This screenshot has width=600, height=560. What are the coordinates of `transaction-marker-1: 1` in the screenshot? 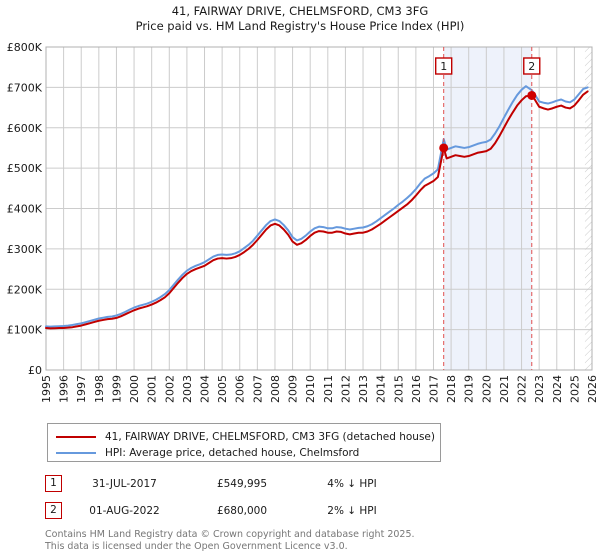 It's located at (53, 483).